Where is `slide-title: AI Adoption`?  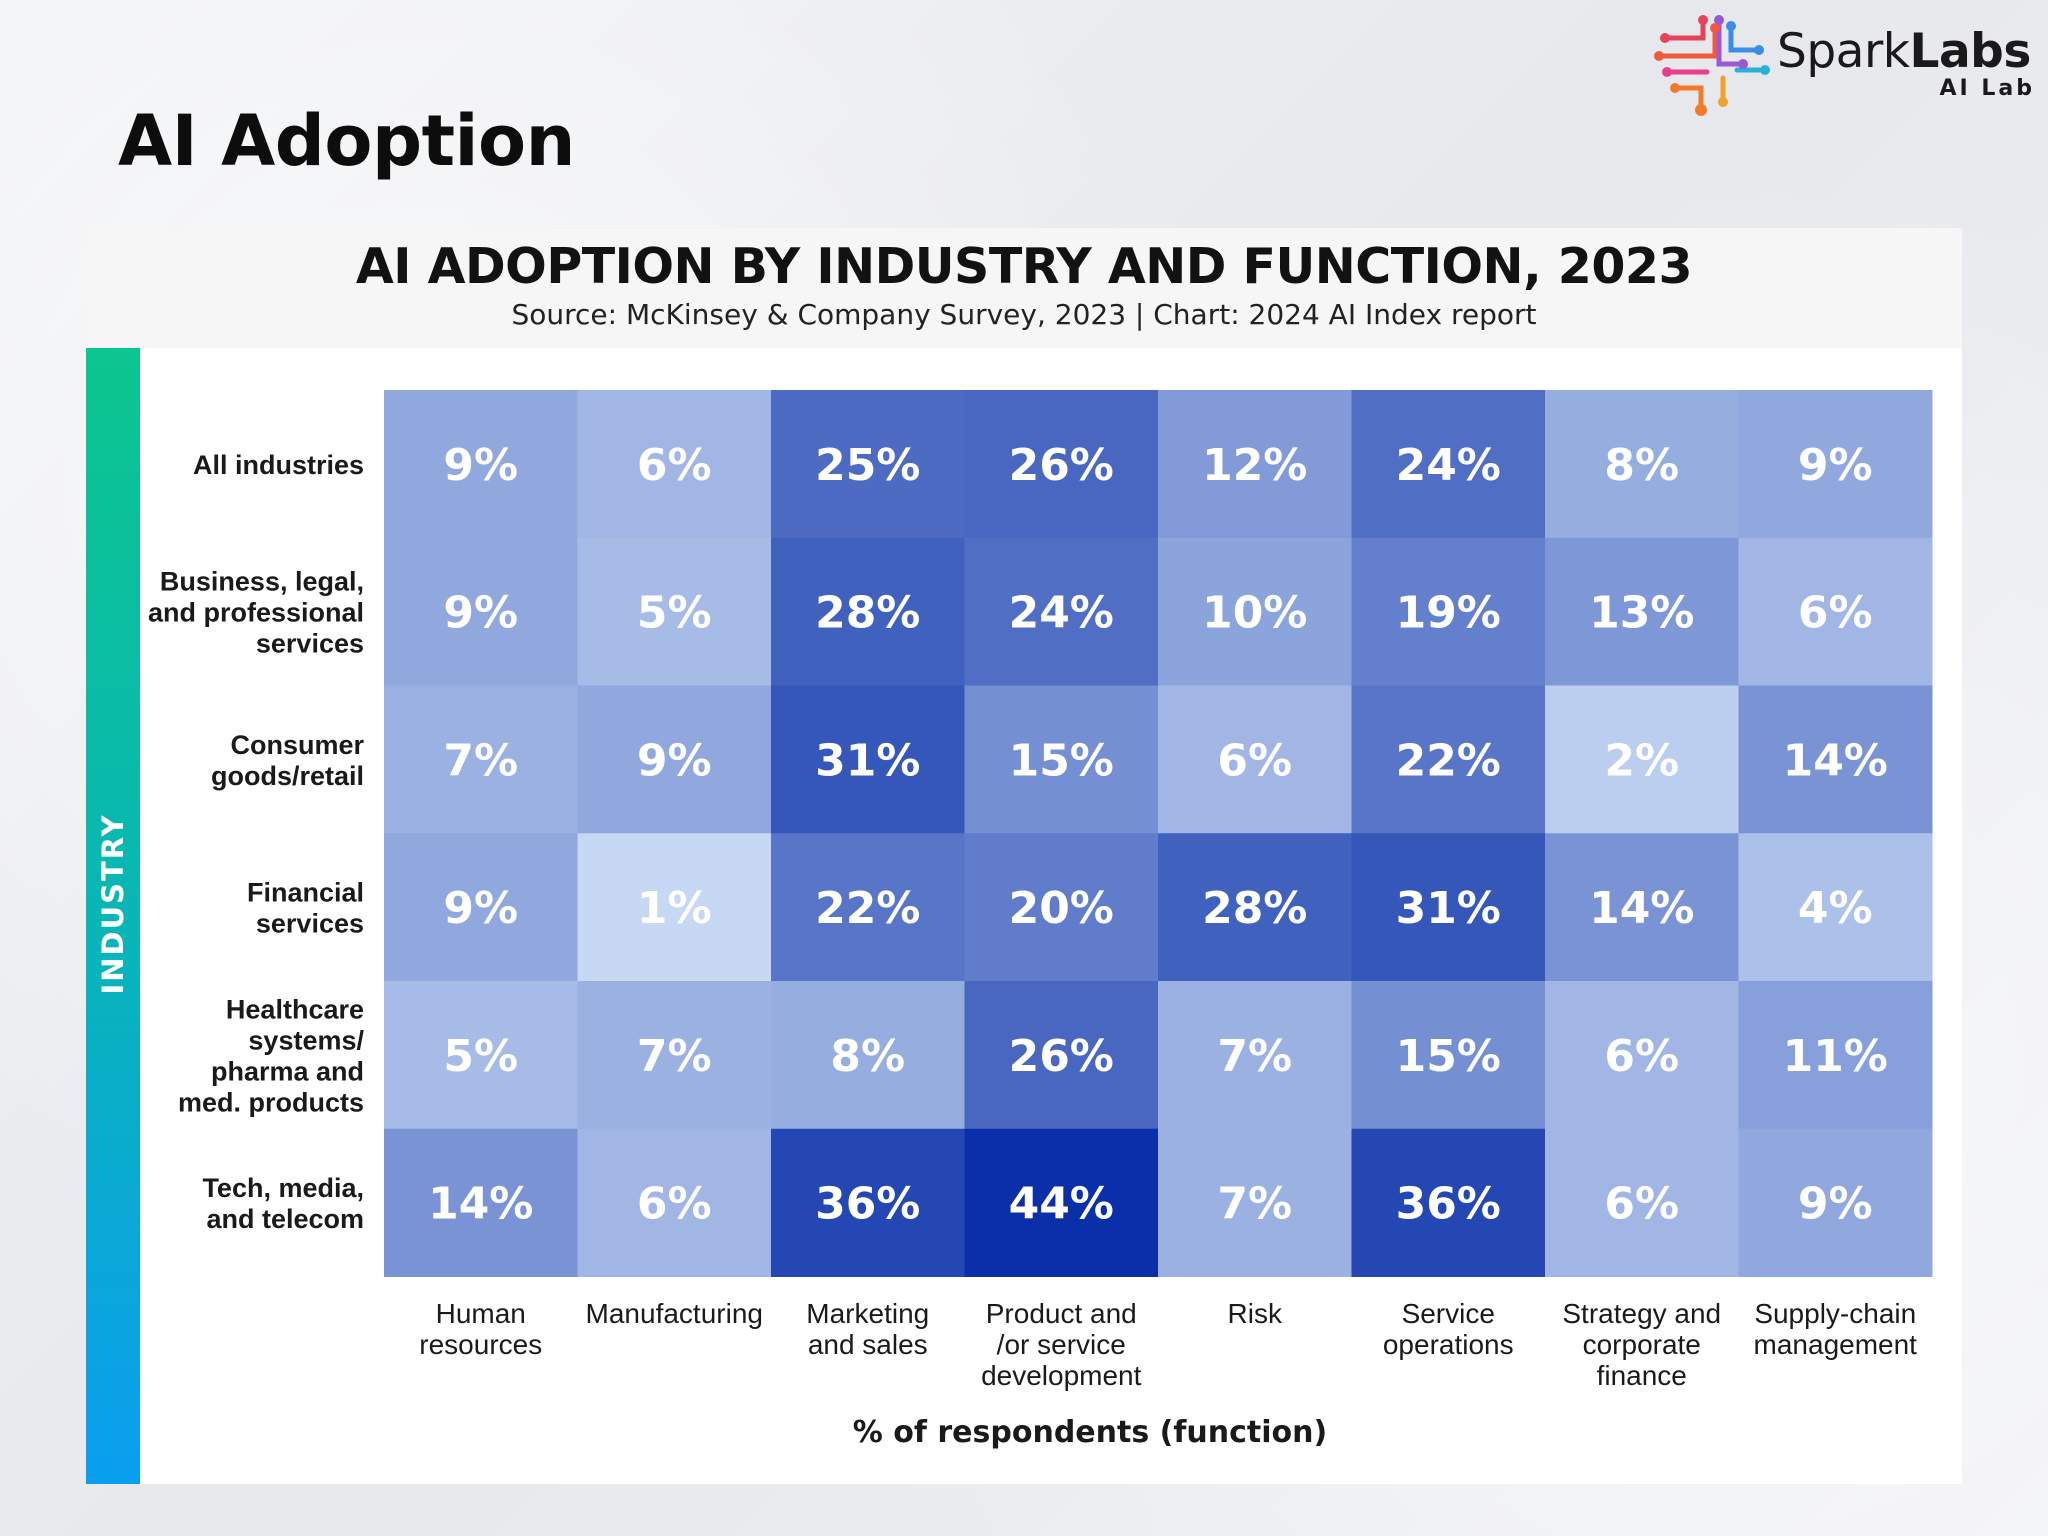
slide-title: AI Adoption is located at coordinates (346, 141).